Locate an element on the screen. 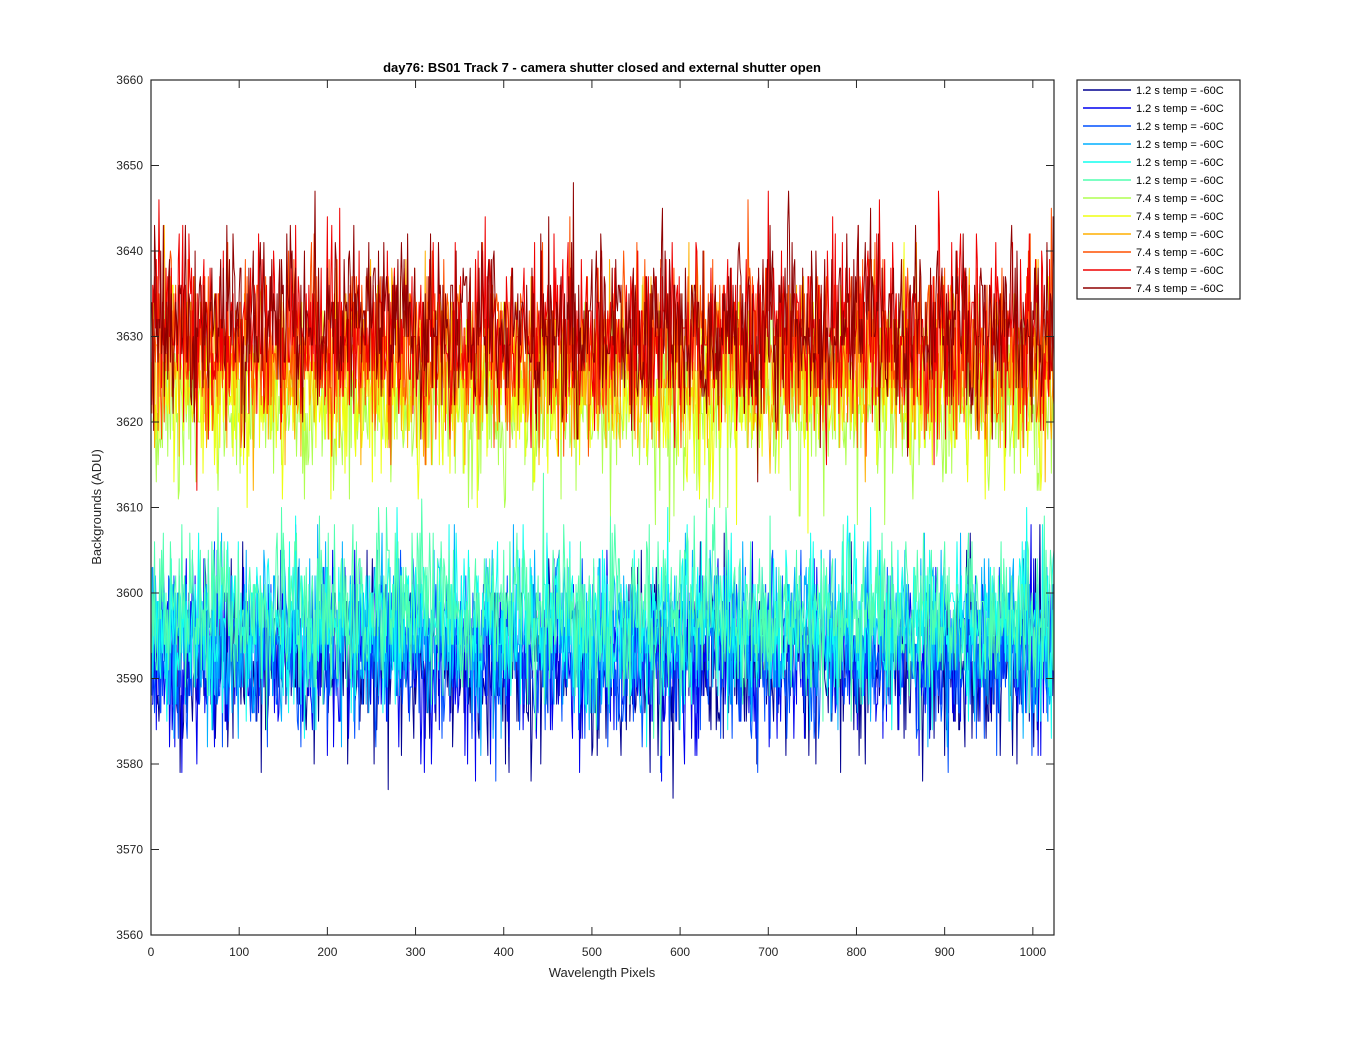 Image resolution: width=1350 pixels, height=1050 pixels. y-tick-label: 3620 is located at coordinates (129, 422).